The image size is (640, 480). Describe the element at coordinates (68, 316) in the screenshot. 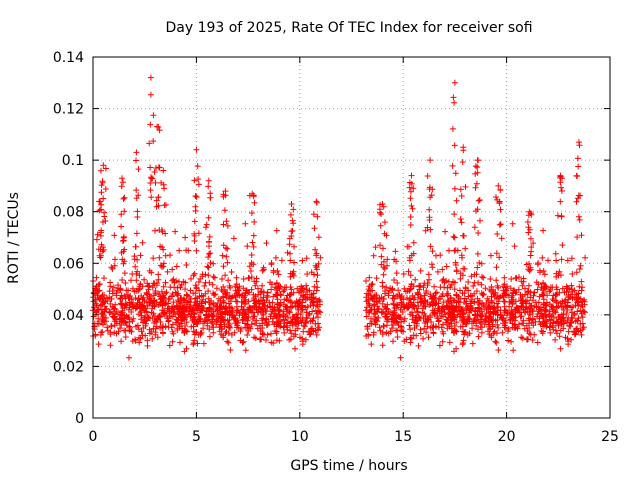

I see `y-tick-label: 0.04` at that location.